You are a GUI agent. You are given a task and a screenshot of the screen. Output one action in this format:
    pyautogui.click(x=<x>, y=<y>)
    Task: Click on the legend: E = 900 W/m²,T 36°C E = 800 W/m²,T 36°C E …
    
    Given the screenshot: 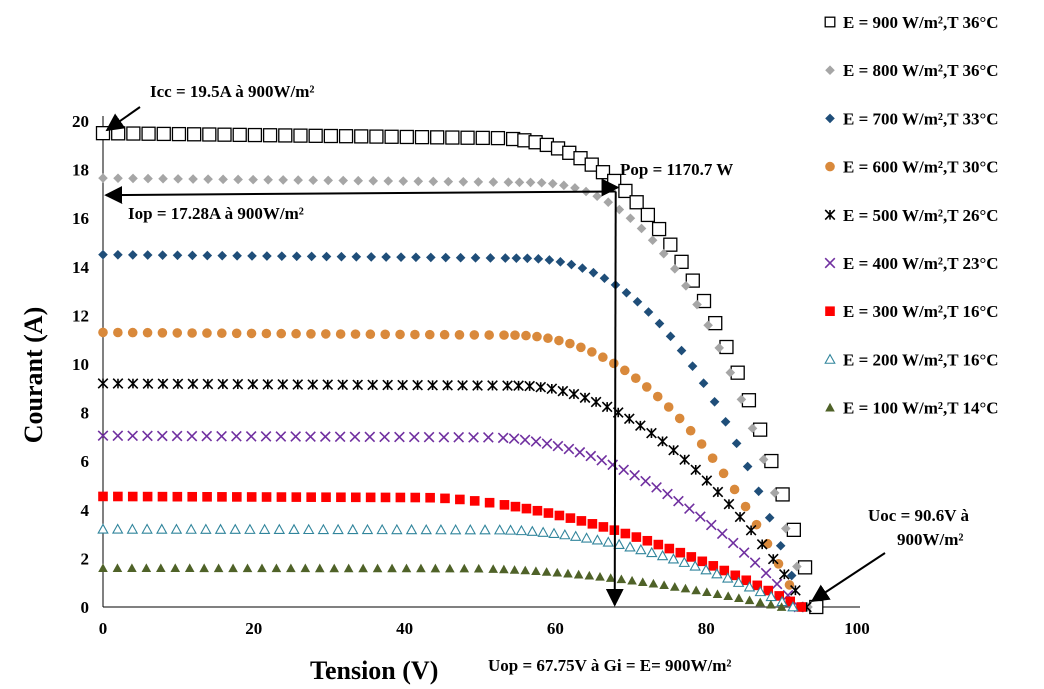 What is the action you would take?
    pyautogui.click(x=911, y=215)
    